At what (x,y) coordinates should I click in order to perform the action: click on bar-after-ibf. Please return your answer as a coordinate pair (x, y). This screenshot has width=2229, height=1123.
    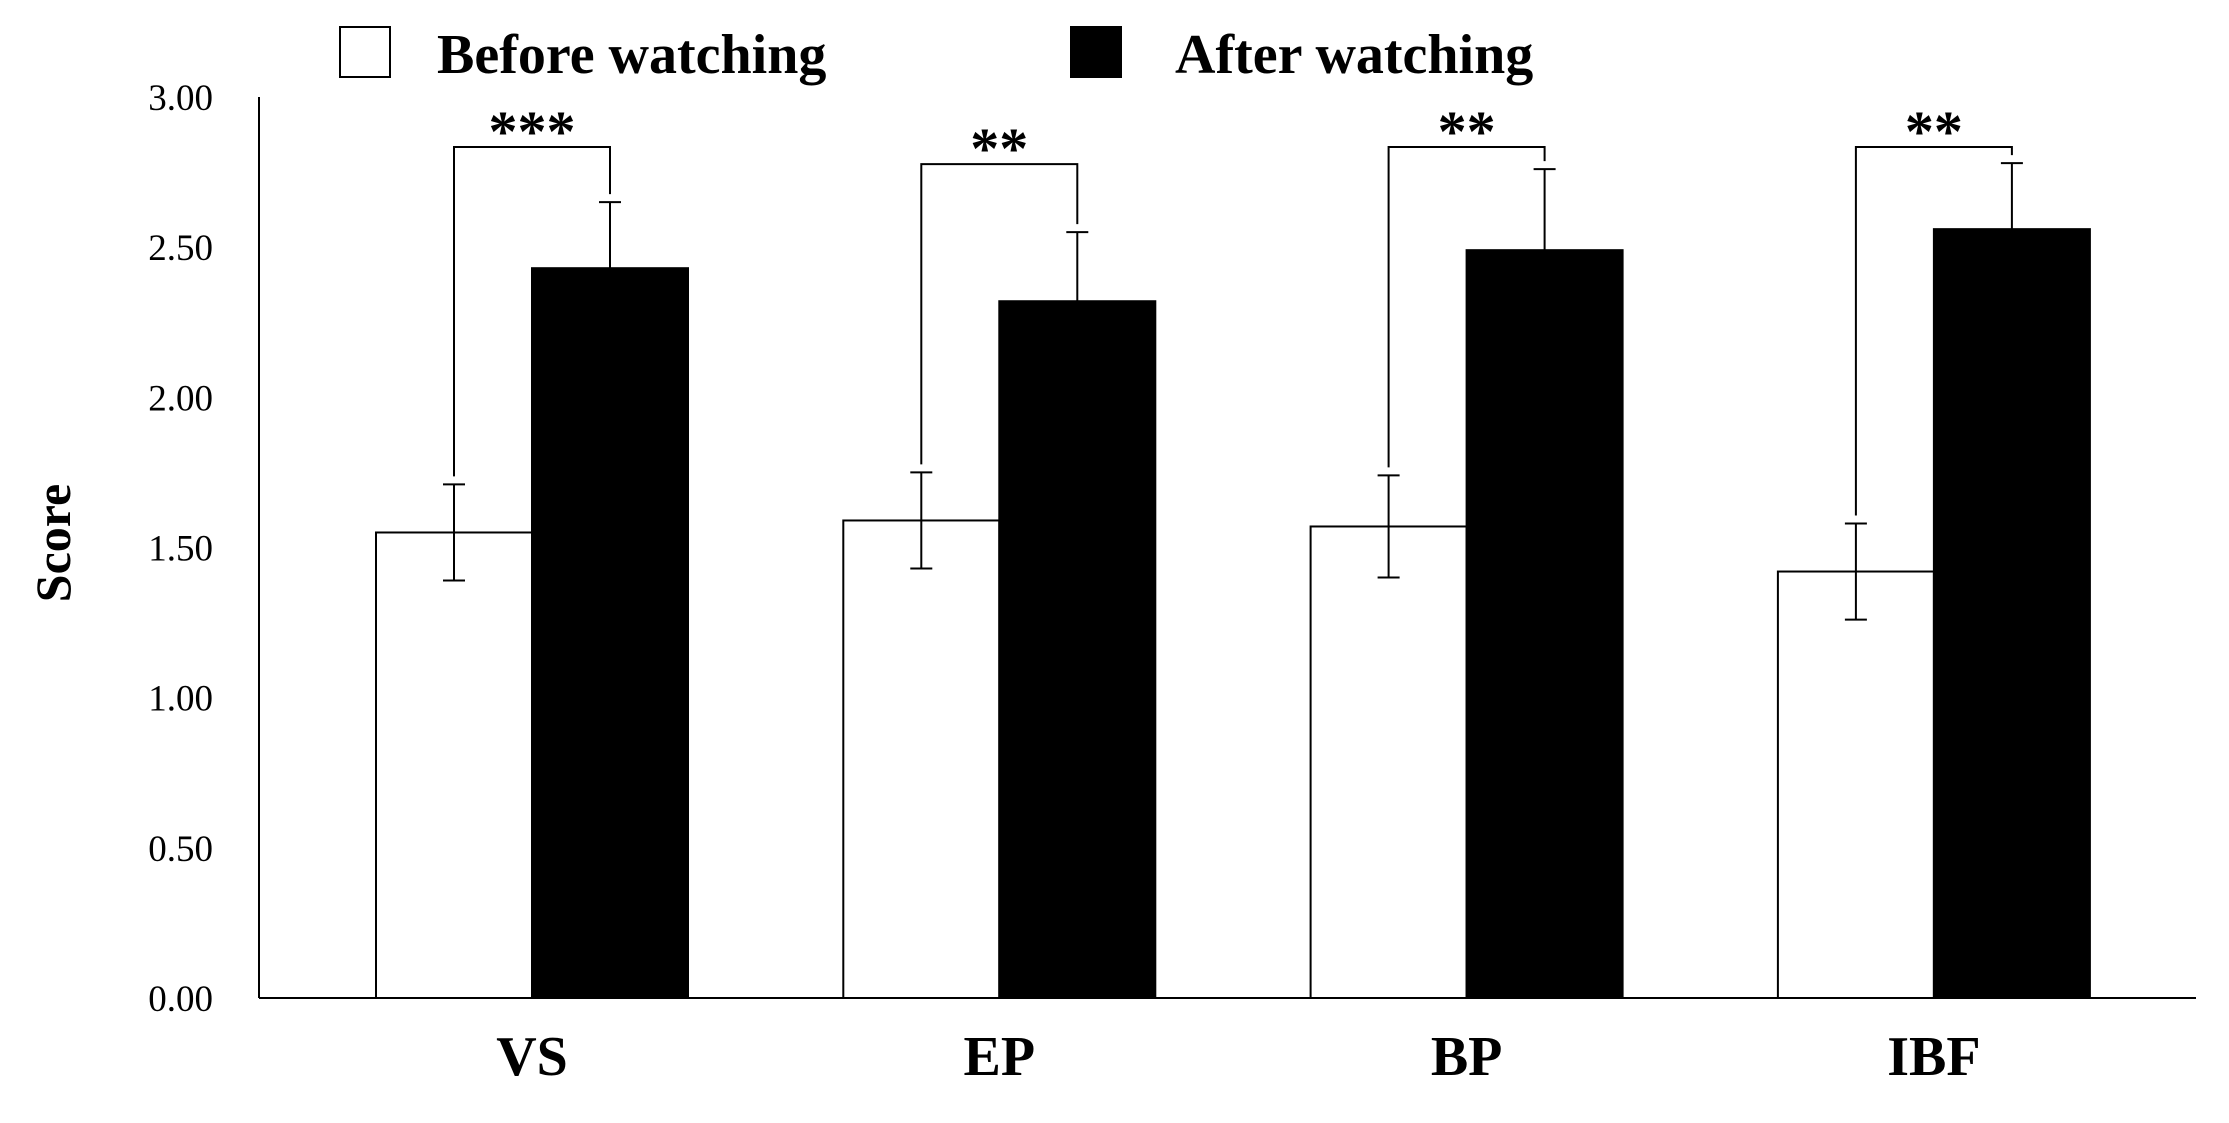
    Looking at the image, I should click on (2011, 613).